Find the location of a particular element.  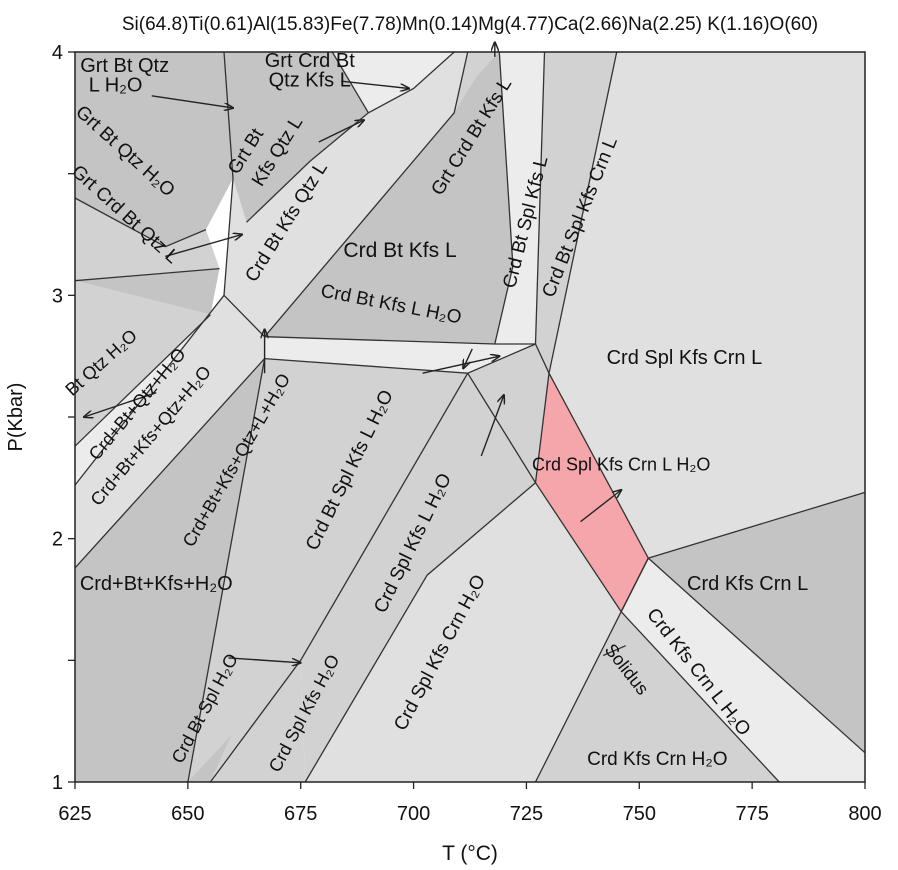

y-tick-label-3: 4 is located at coordinates (57, 53).